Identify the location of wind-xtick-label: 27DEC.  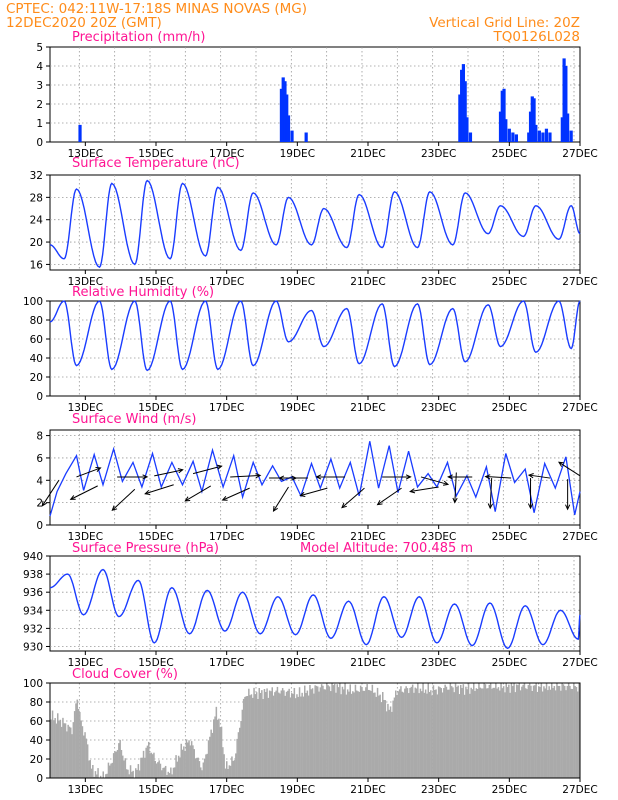
(579, 537).